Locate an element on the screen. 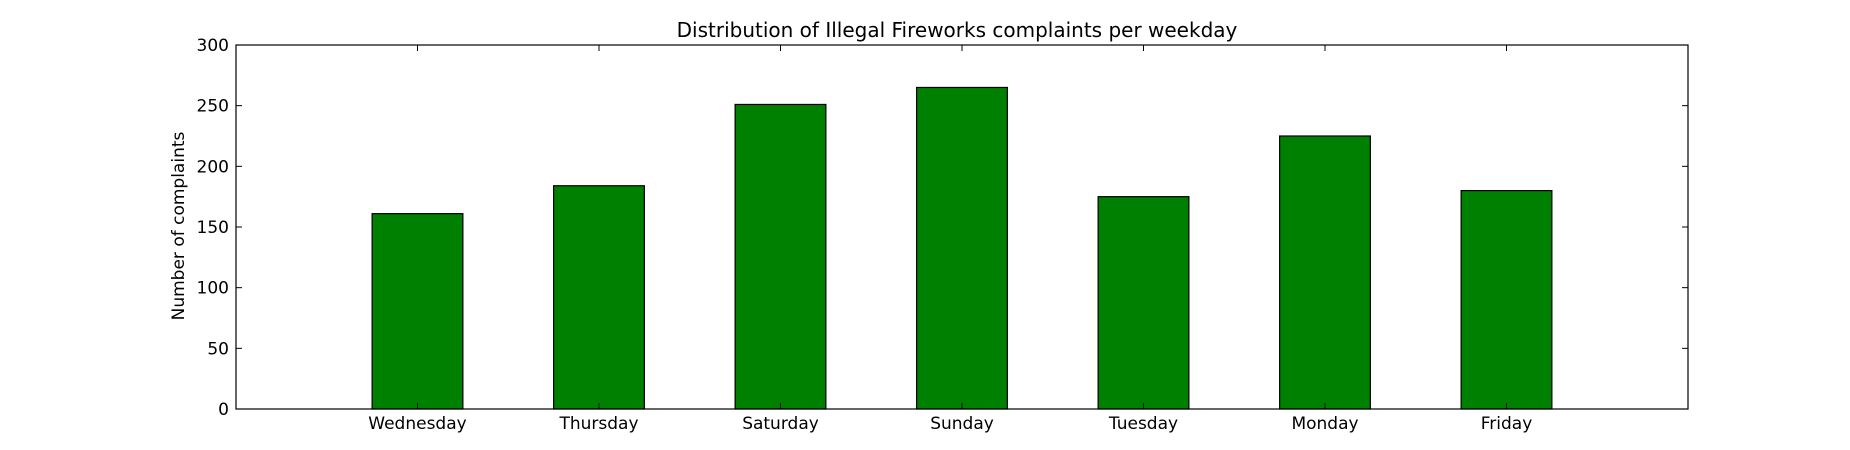 This screenshot has width=1850, height=450. bar-tuesday is located at coordinates (1143, 303).